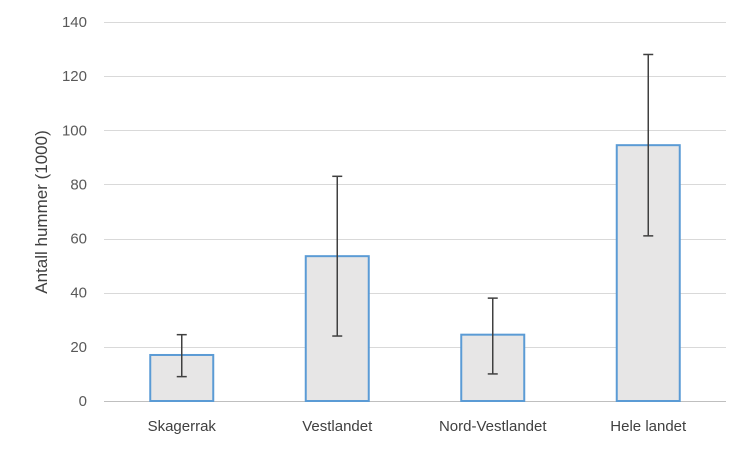 This screenshot has width=750, height=450. I want to click on y-tick-labels: 0 20 40 60 80 100 120 140, so click(74, 212).